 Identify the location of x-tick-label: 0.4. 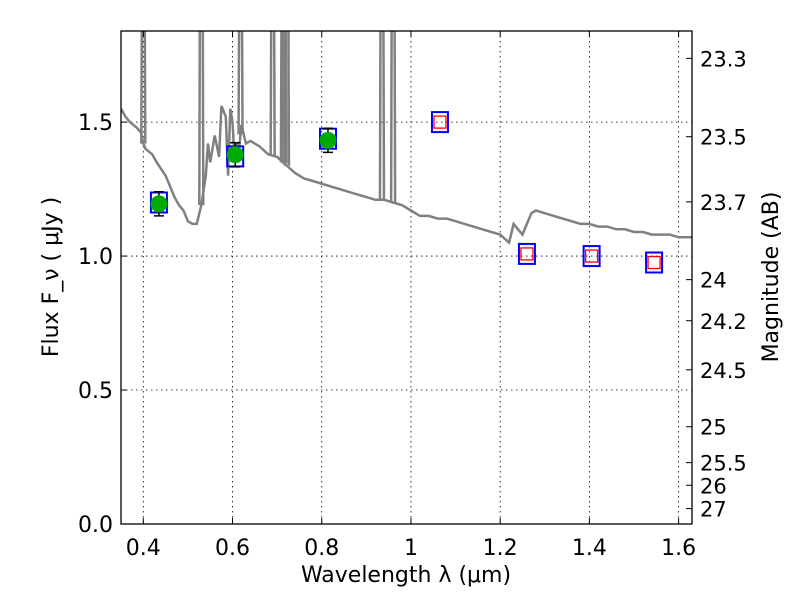
(143, 548).